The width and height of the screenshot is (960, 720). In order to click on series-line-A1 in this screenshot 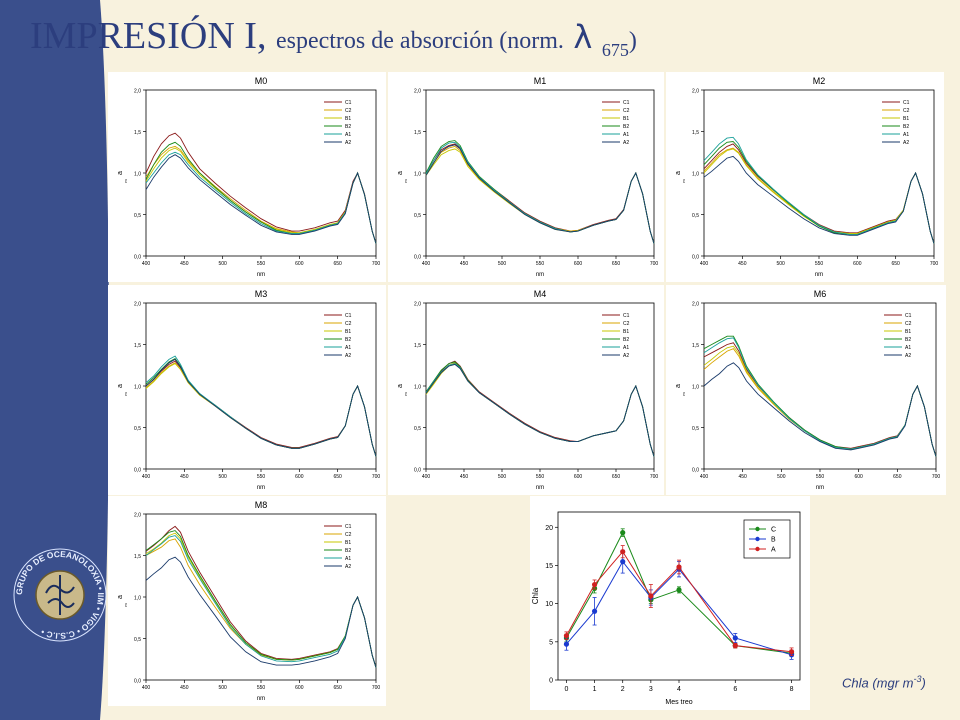, I will do `click(261, 406)`.